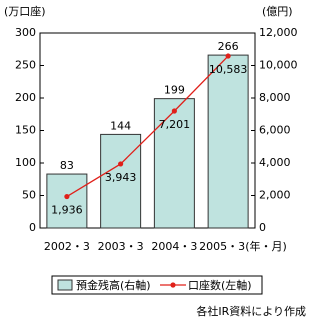 The height and width of the screenshot is (329, 320). I want to click on legend-frame, so click(157, 285).